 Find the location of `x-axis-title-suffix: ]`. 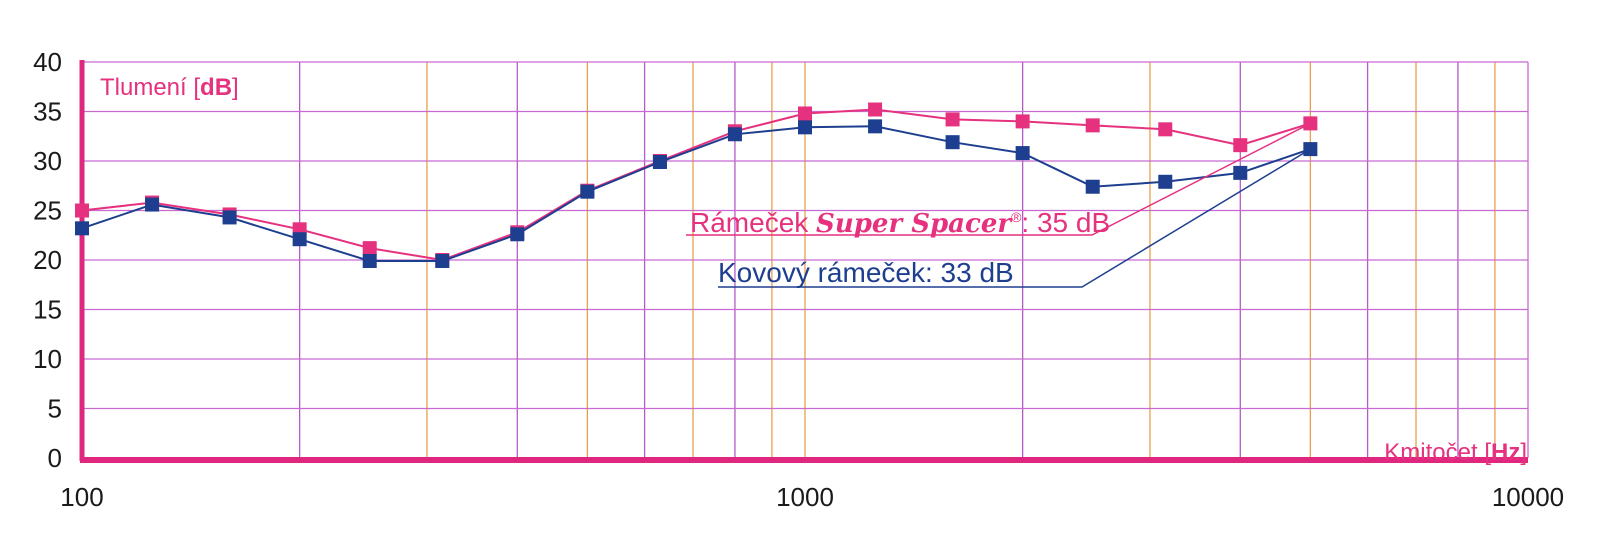

x-axis-title-suffix: ] is located at coordinates (1523, 452).